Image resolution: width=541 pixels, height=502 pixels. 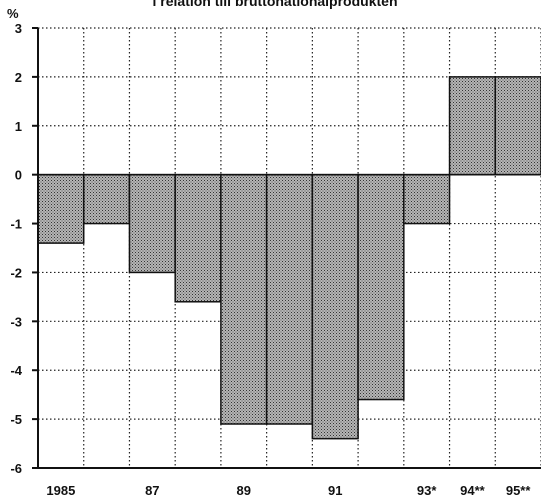 What do you see at coordinates (519, 490) in the screenshot?
I see `x-tick-label: 95**` at bounding box center [519, 490].